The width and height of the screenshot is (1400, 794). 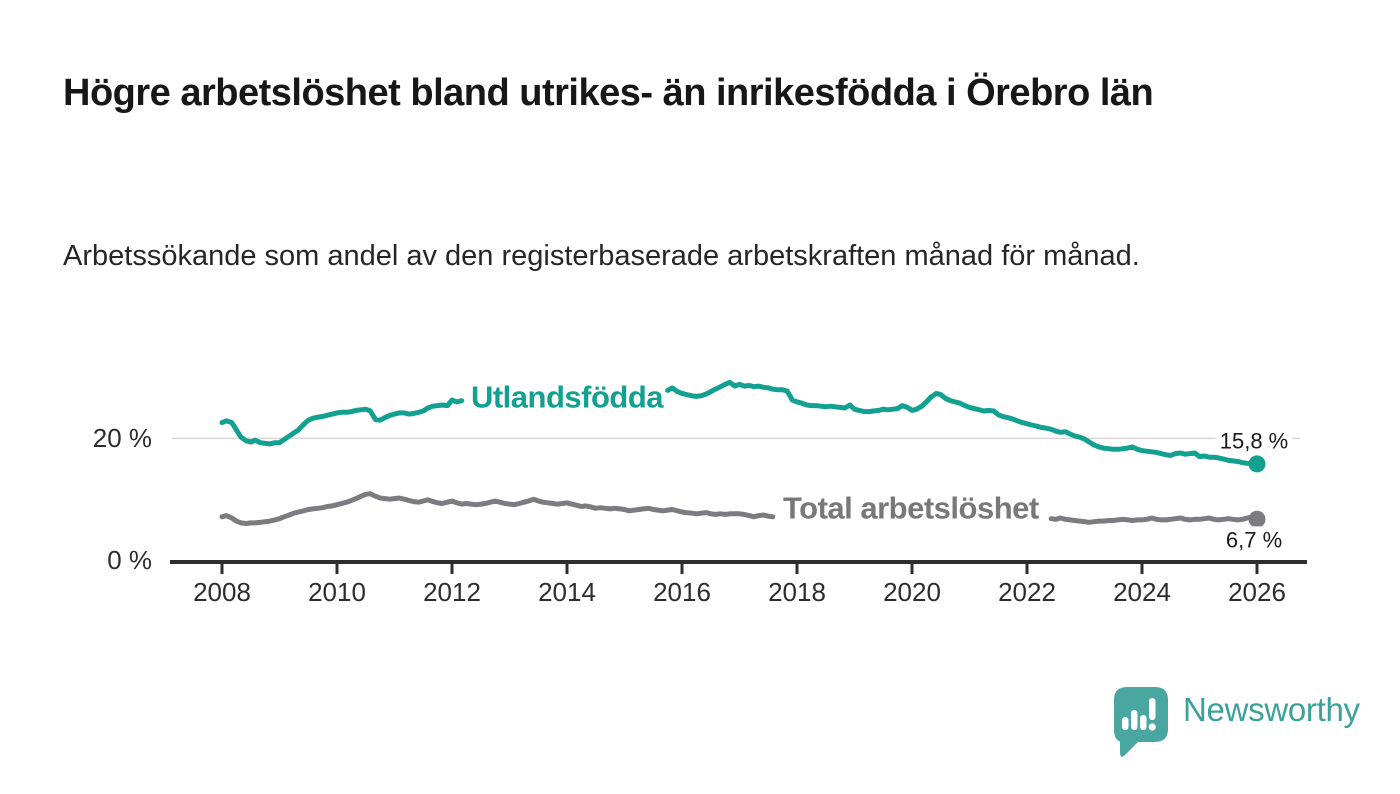 I want to click on newsworthy-speech-bubble-bar-chart-icon, so click(x=1141, y=722).